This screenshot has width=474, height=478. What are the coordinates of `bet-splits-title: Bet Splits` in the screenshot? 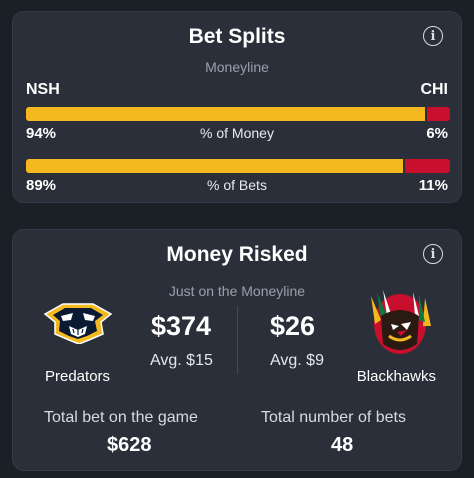 It's located at (237, 36).